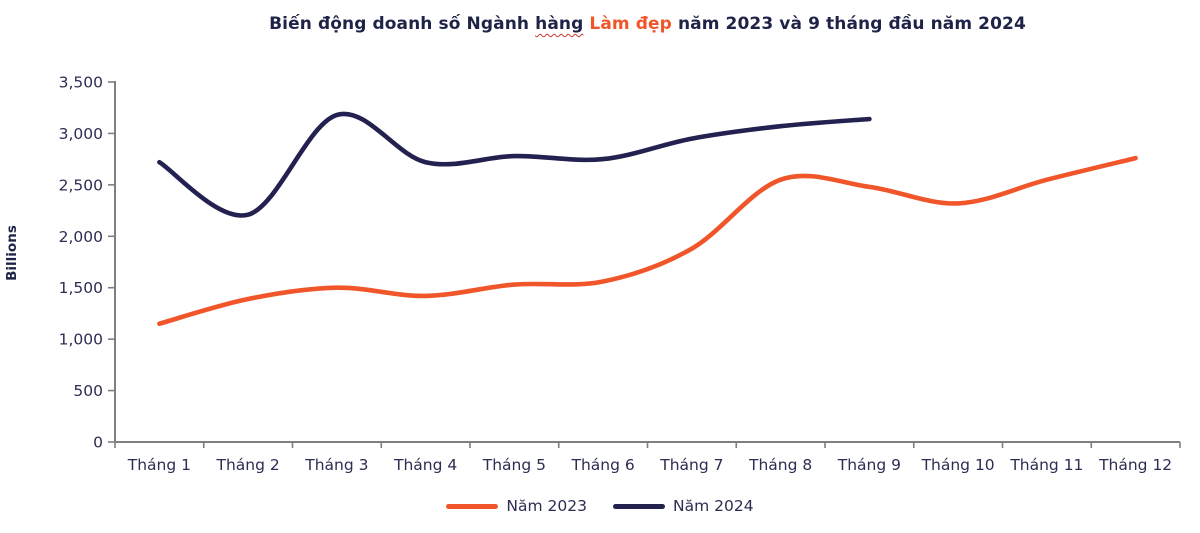  Describe the element at coordinates (402, 24) in the screenshot. I see `chart-title-text: Biến động doanh số Ngành` at that location.